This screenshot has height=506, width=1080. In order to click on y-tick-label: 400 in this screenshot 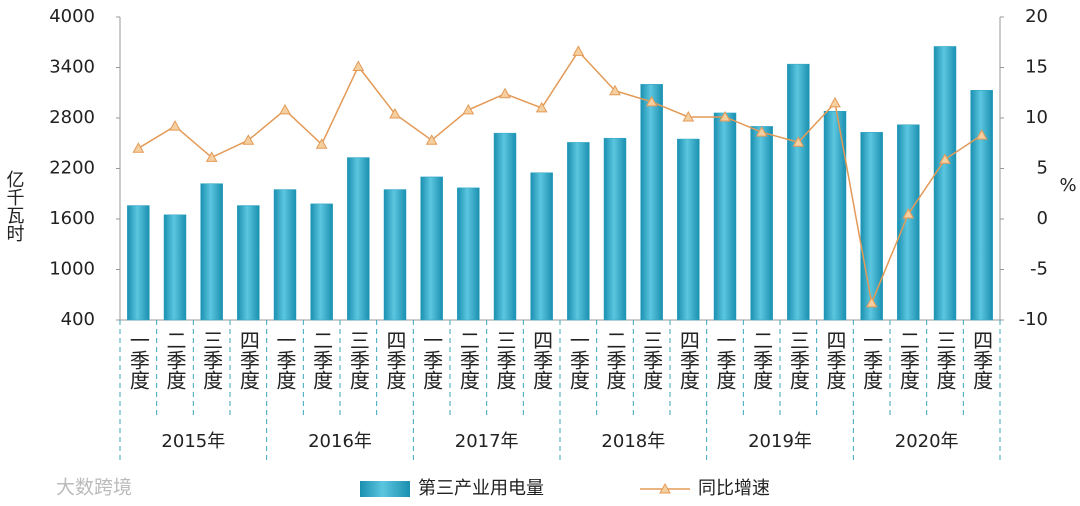, I will do `click(78, 319)`.